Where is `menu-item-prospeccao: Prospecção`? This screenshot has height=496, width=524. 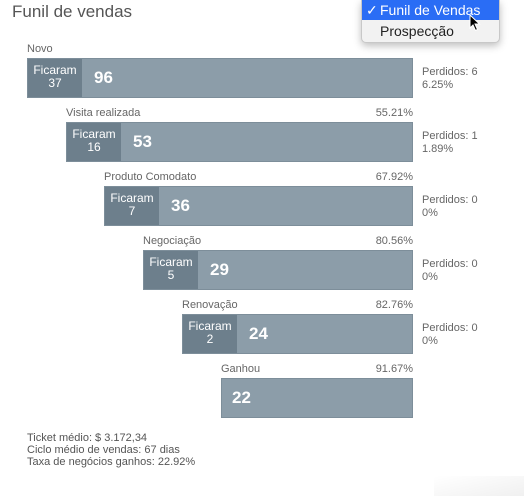 menu-item-prospeccao: Prospecção is located at coordinates (430, 31).